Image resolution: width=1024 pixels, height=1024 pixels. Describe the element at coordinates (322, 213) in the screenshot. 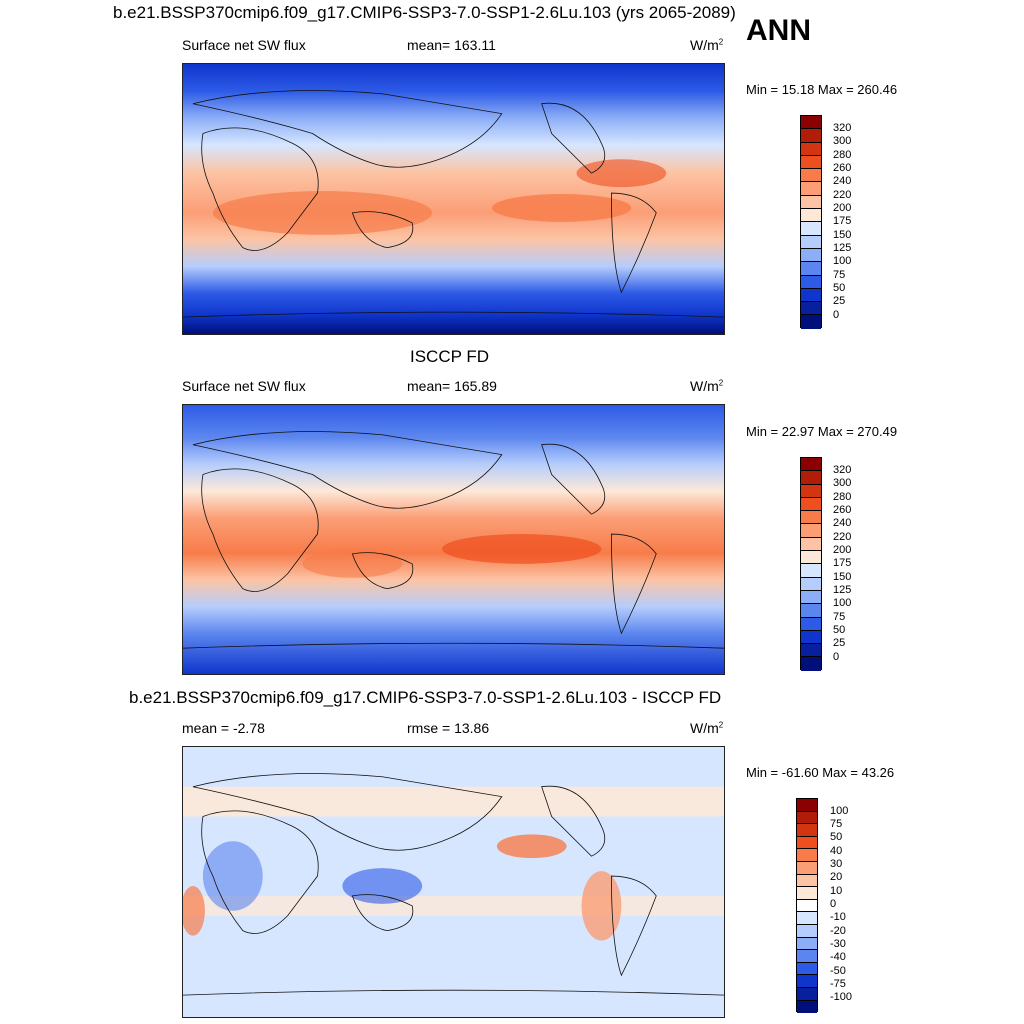

I see `panel1-indian-ocean-max` at that location.